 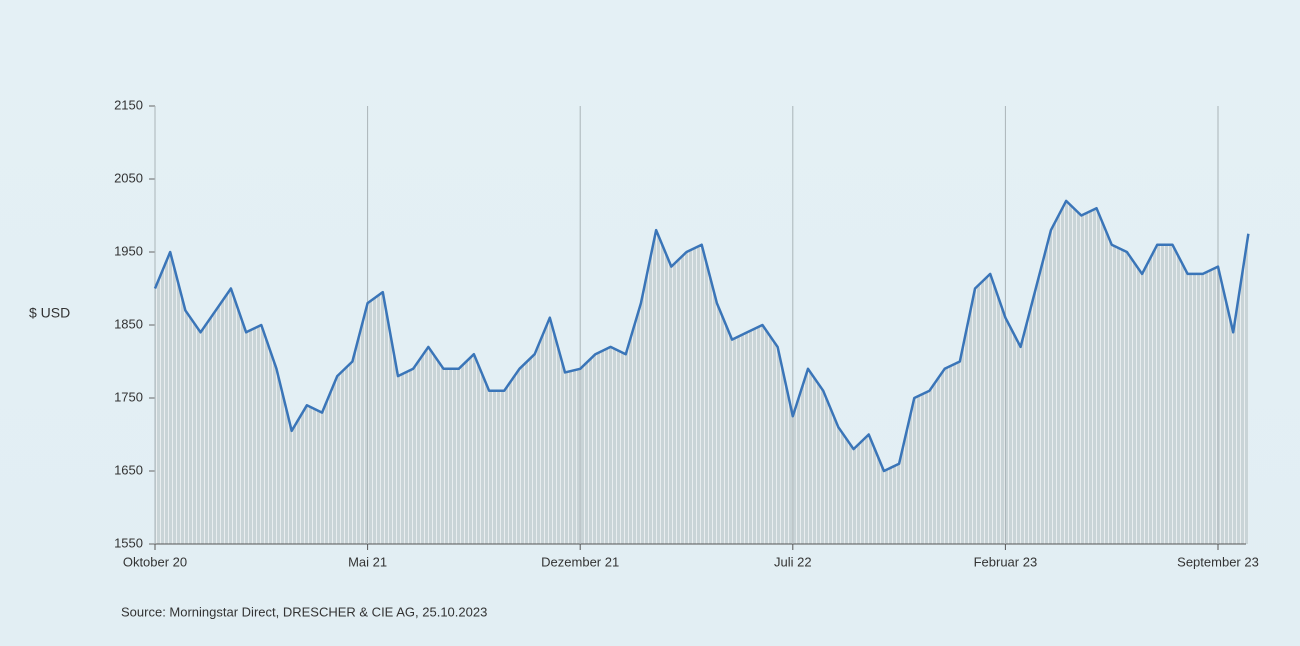 What do you see at coordinates (580, 561) in the screenshot?
I see `x-tick-label: Dezember 21` at bounding box center [580, 561].